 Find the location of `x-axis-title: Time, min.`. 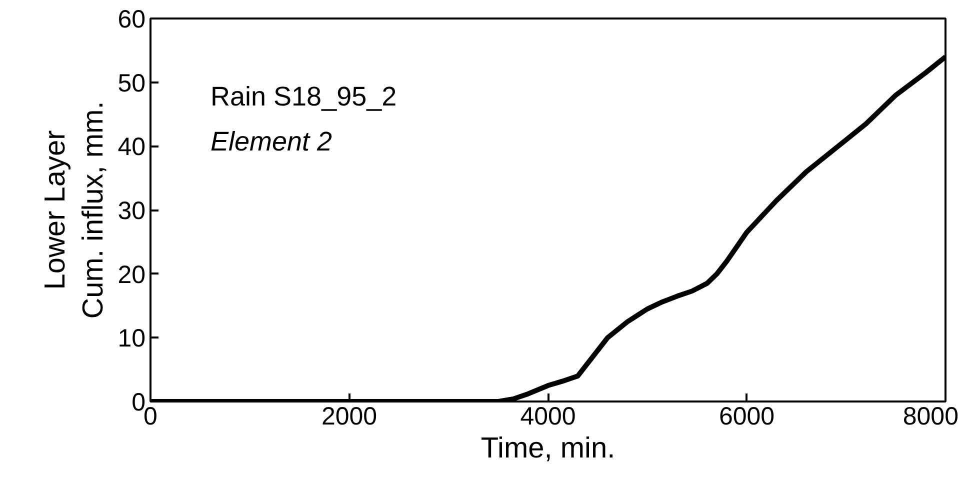

x-axis-title: Time, min. is located at coordinates (548, 448).